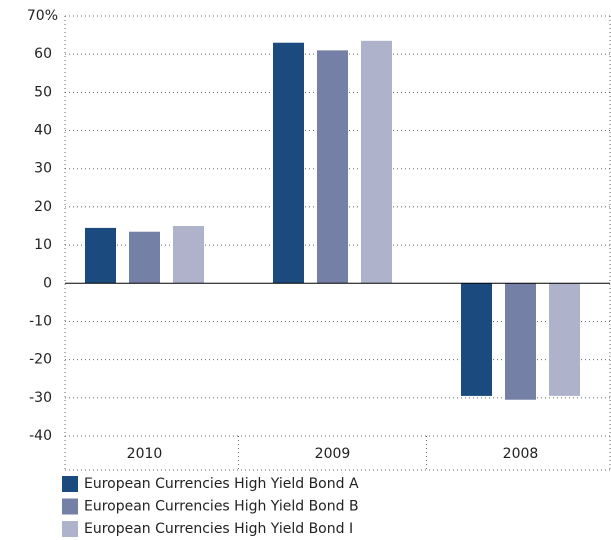 Image resolution: width=611 pixels, height=540 pixels. I want to click on y-tick-label: -40, so click(40, 436).